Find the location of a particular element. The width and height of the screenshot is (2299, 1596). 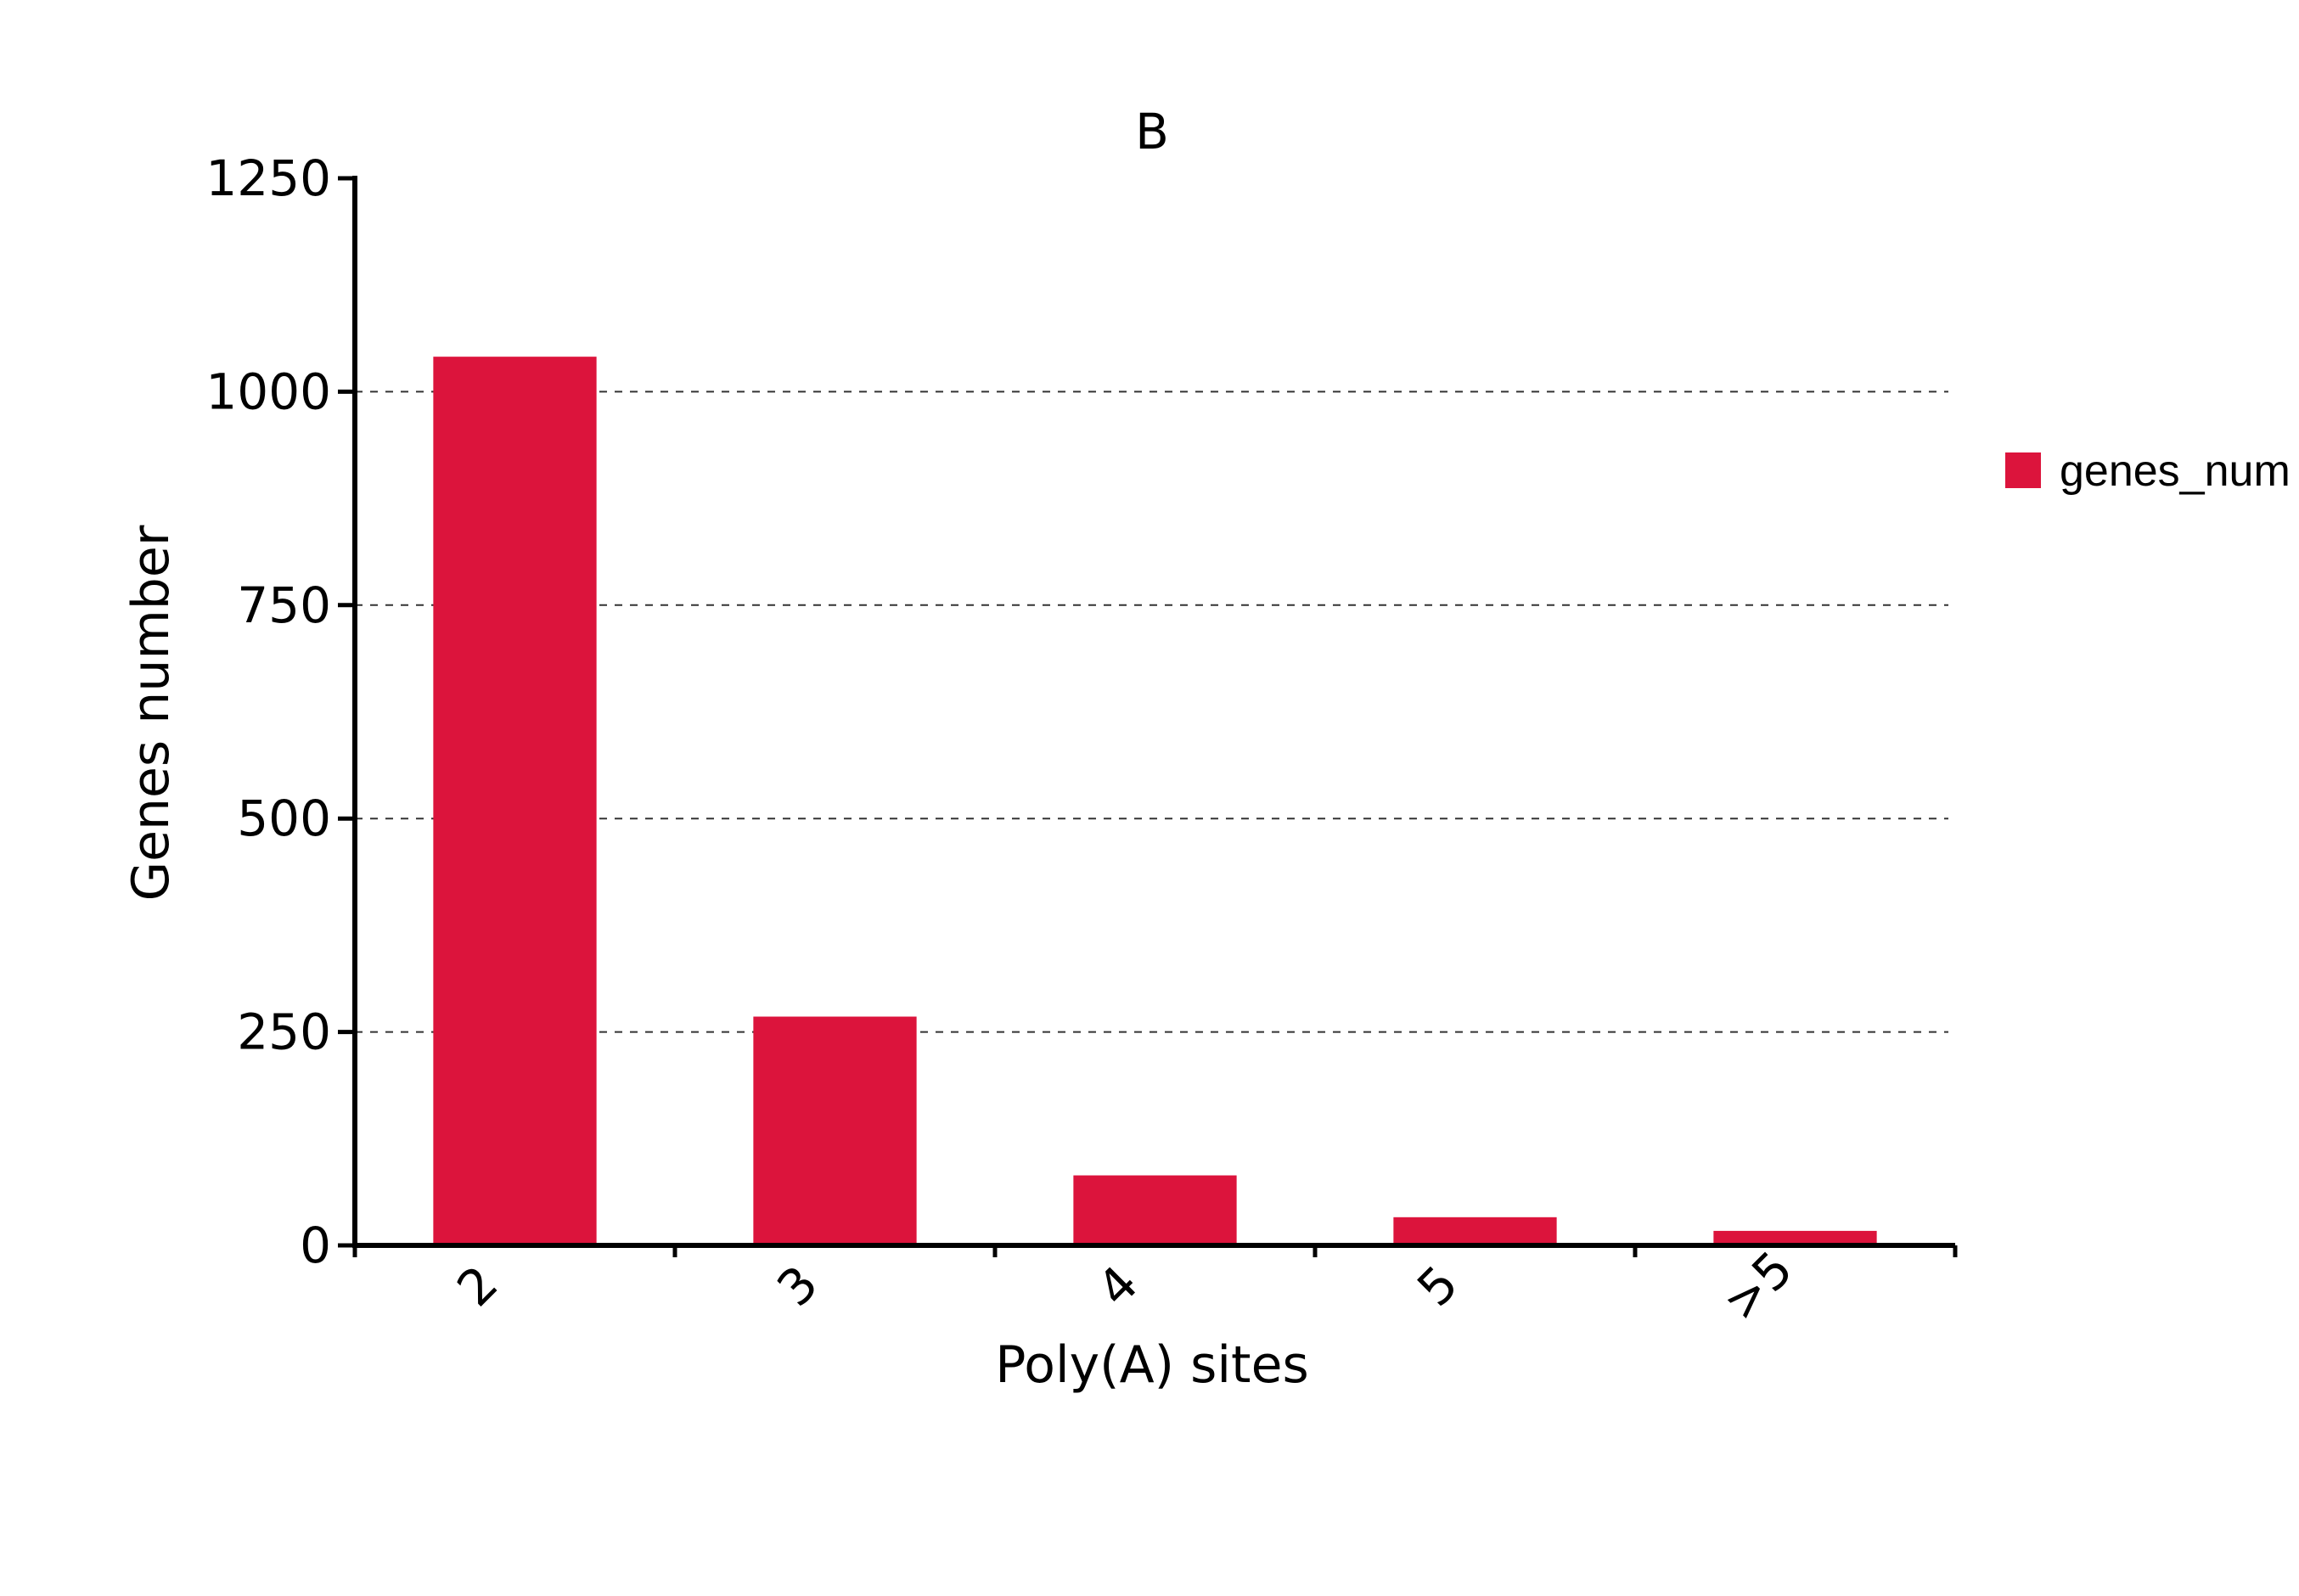

y-axis-label: Genes number is located at coordinates (151, 713).